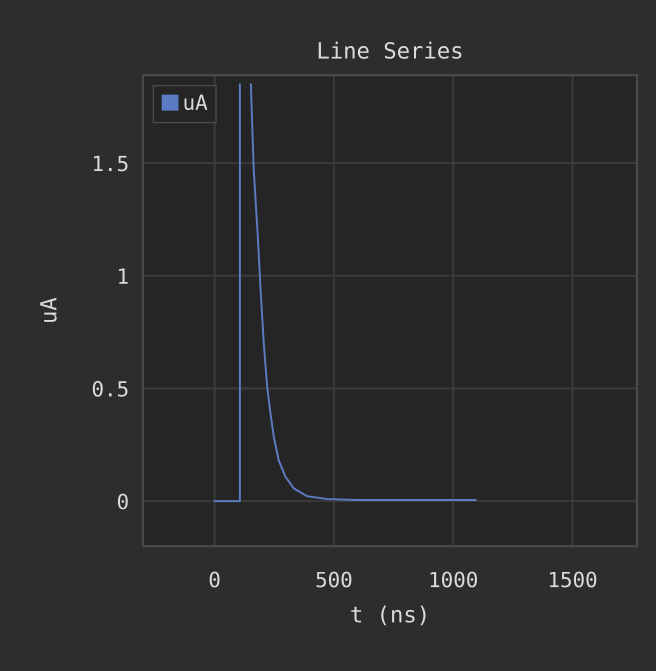  Describe the element at coordinates (123, 276) in the screenshot. I see `y-tick-label: 1` at that location.